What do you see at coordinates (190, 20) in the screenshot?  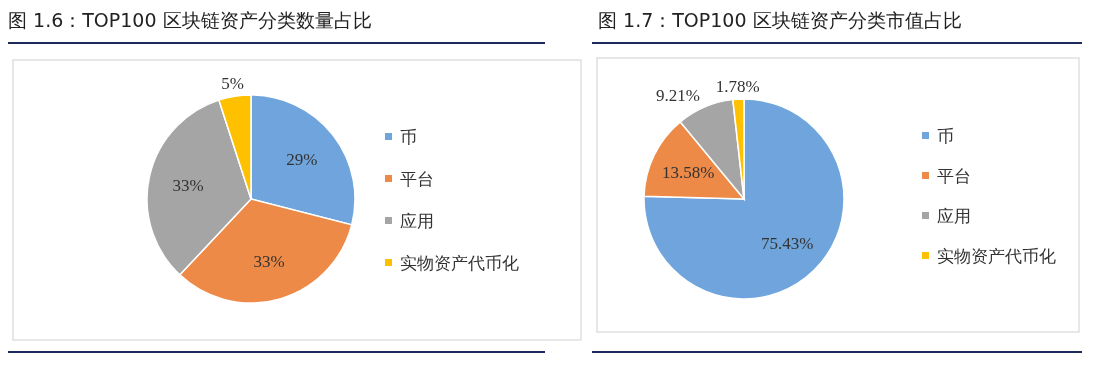 I see `chart-title: 图 1.6：TOP100 区块链资产分类数量占比` at bounding box center [190, 20].